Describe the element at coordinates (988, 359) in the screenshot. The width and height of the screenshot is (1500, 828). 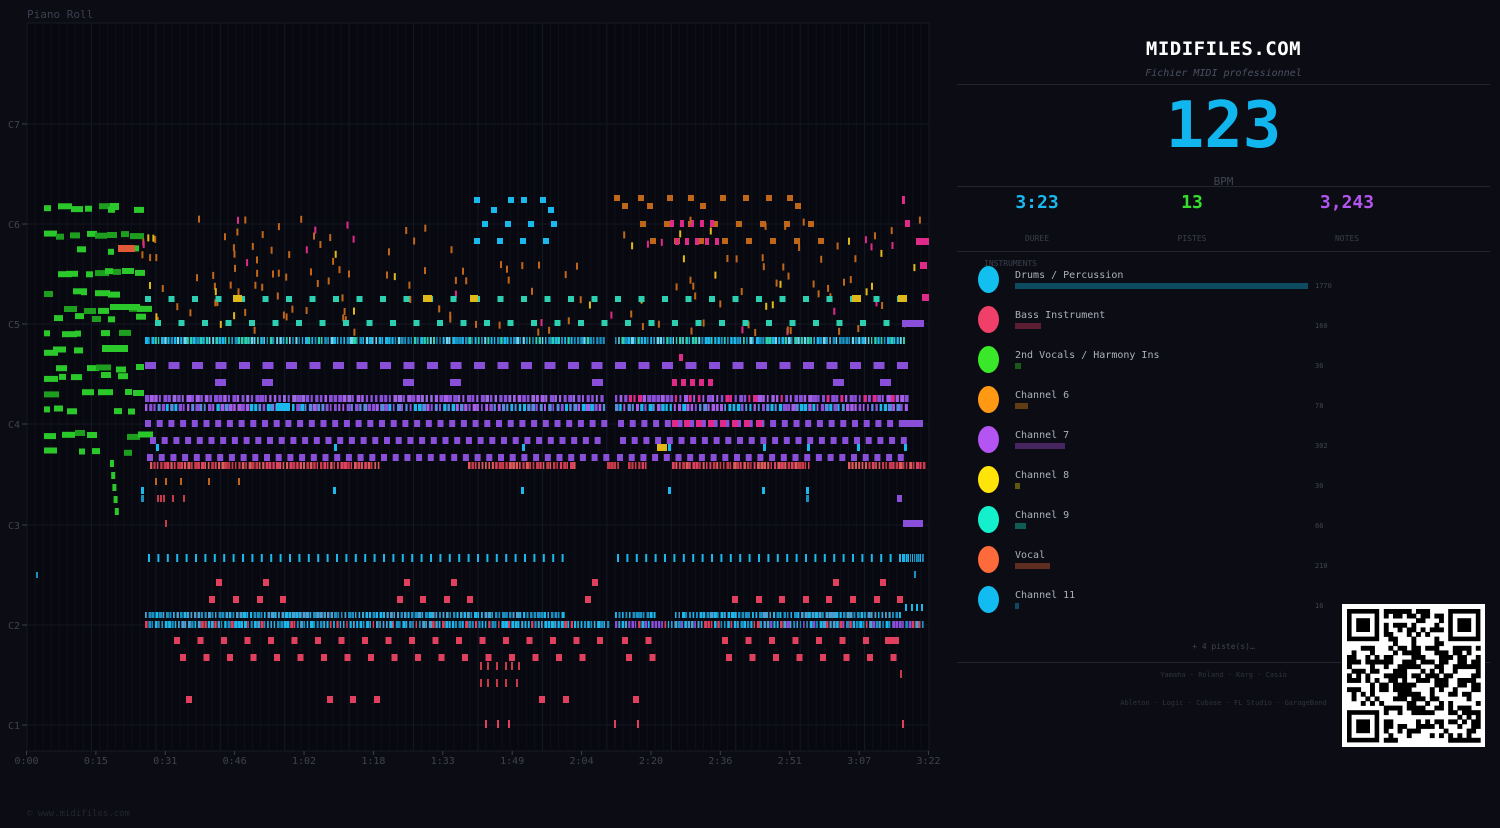
I see `instrument-color-dot` at that location.